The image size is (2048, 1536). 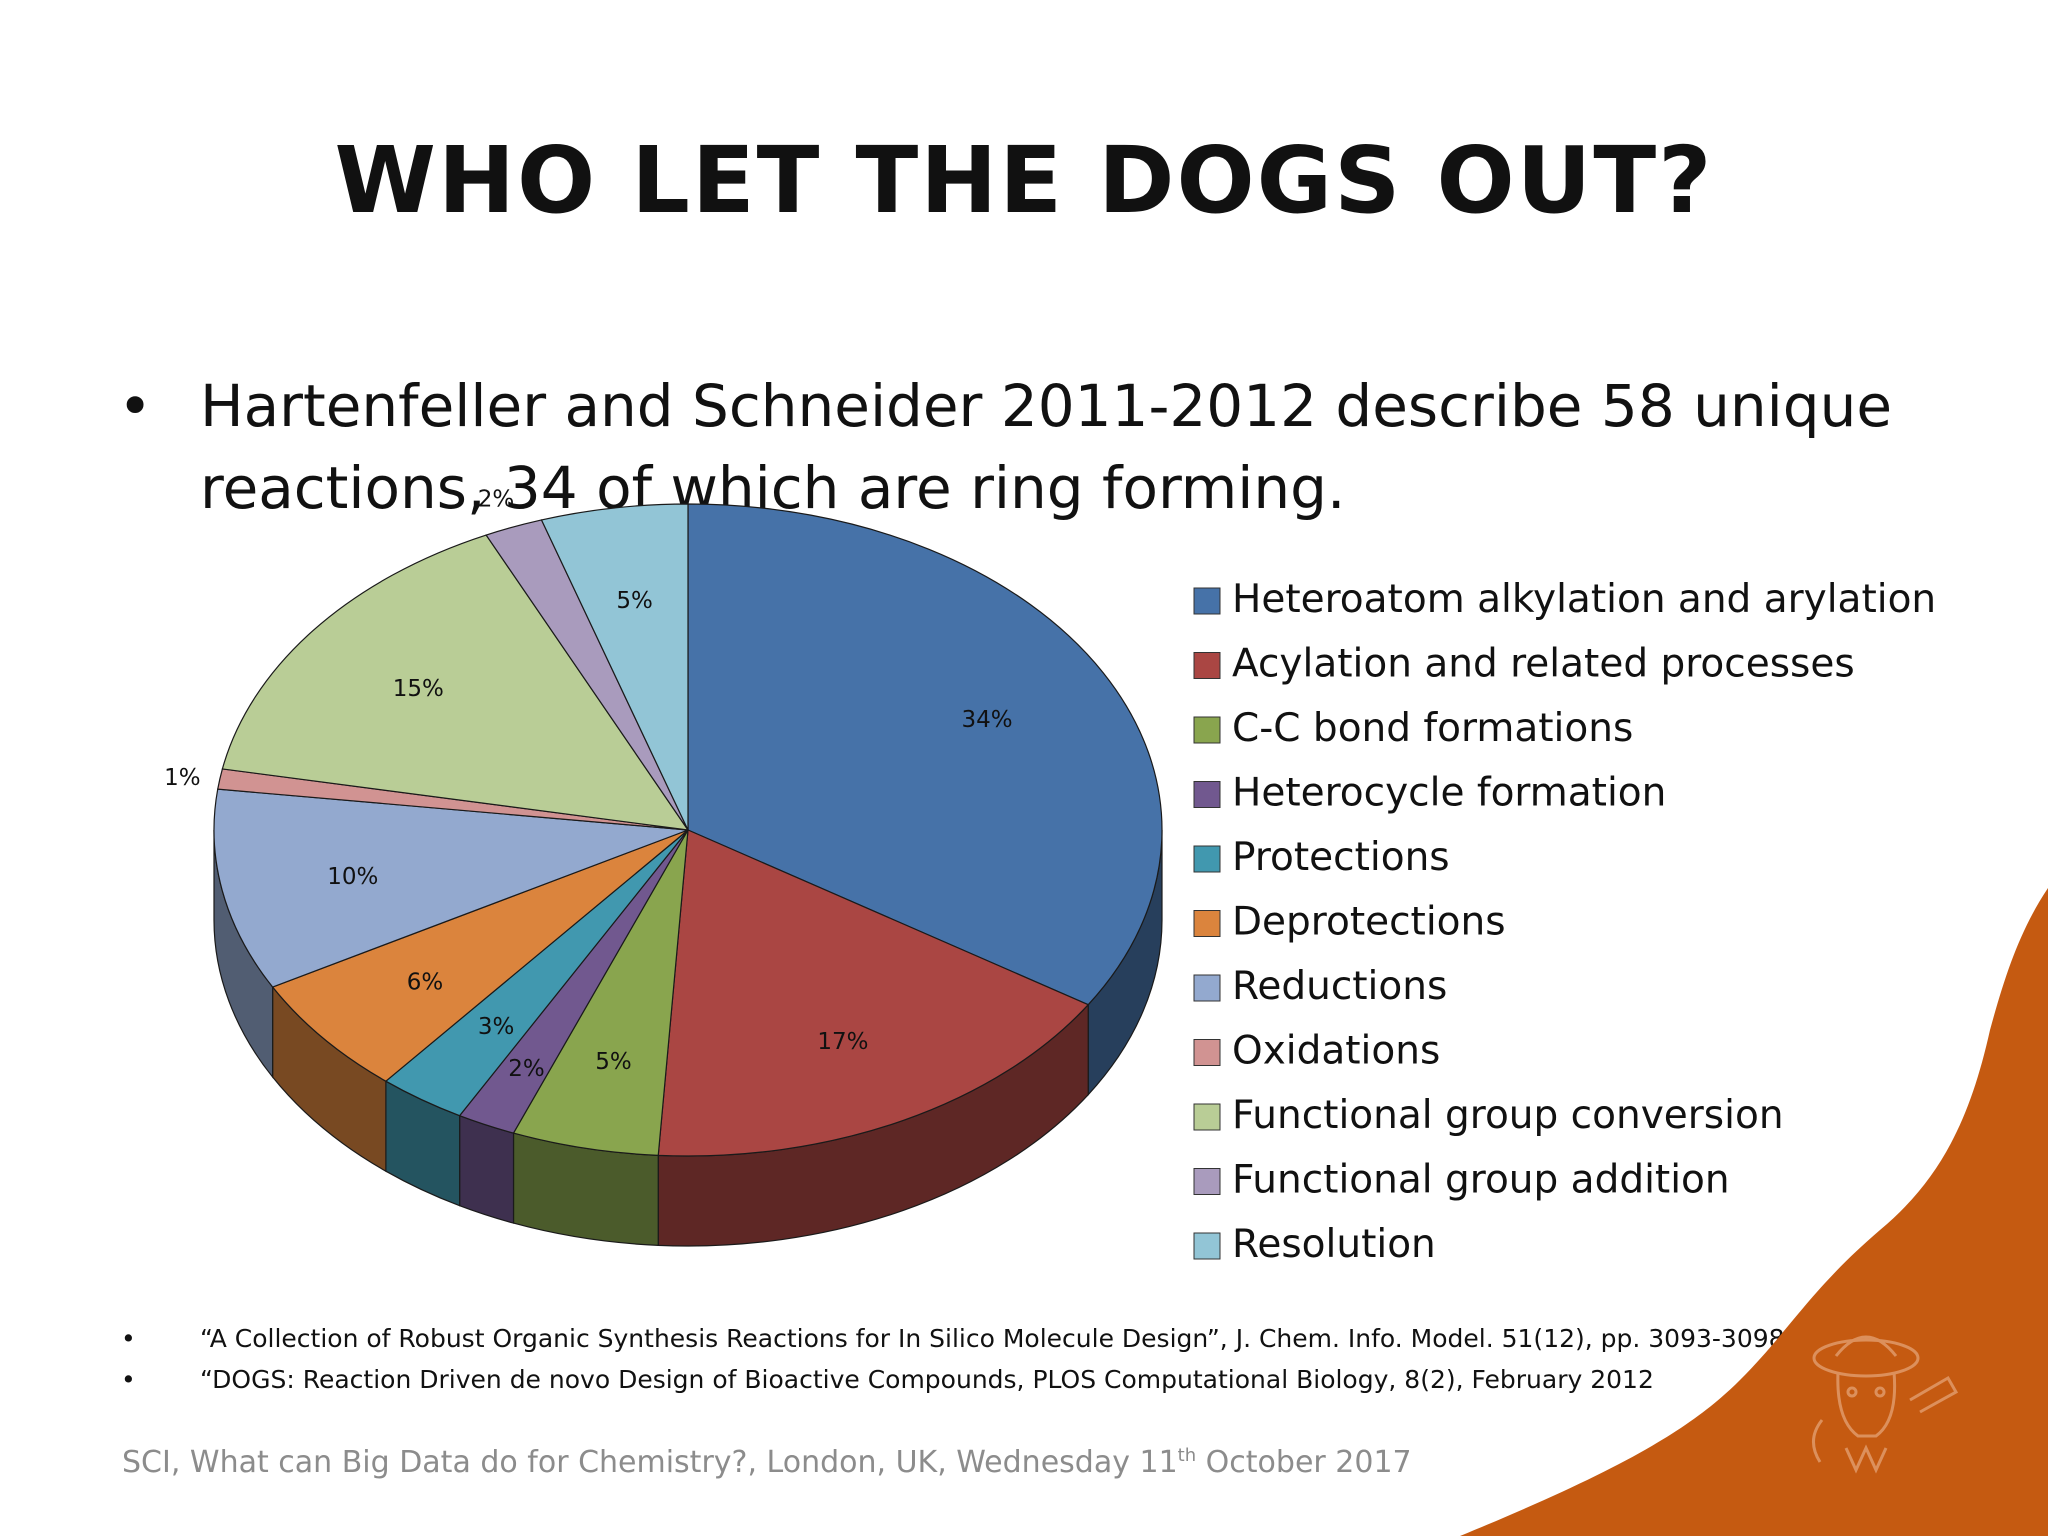 I want to click on pie-data-label: 3%, so click(x=496, y=1027).